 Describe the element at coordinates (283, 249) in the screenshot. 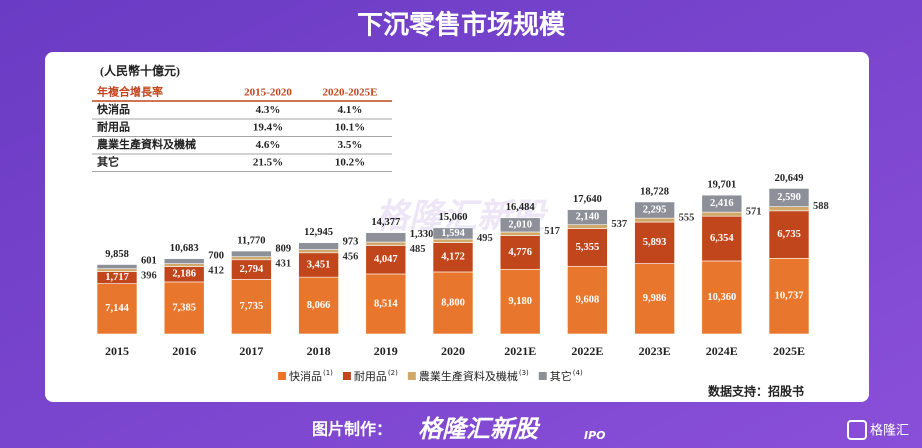

I see `value-label: 809` at that location.